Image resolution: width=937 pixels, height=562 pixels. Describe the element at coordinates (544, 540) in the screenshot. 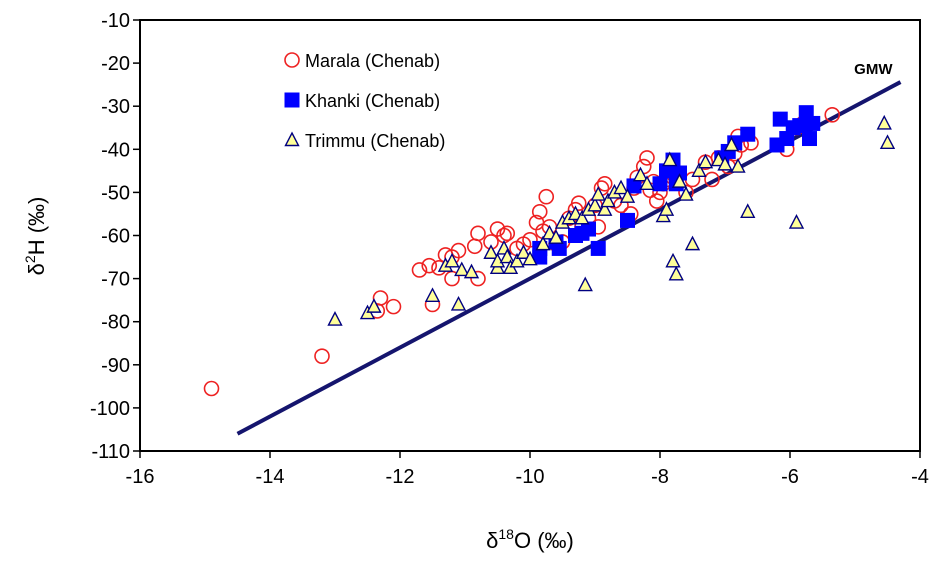

I see `x-title-part: O (‰)` at that location.